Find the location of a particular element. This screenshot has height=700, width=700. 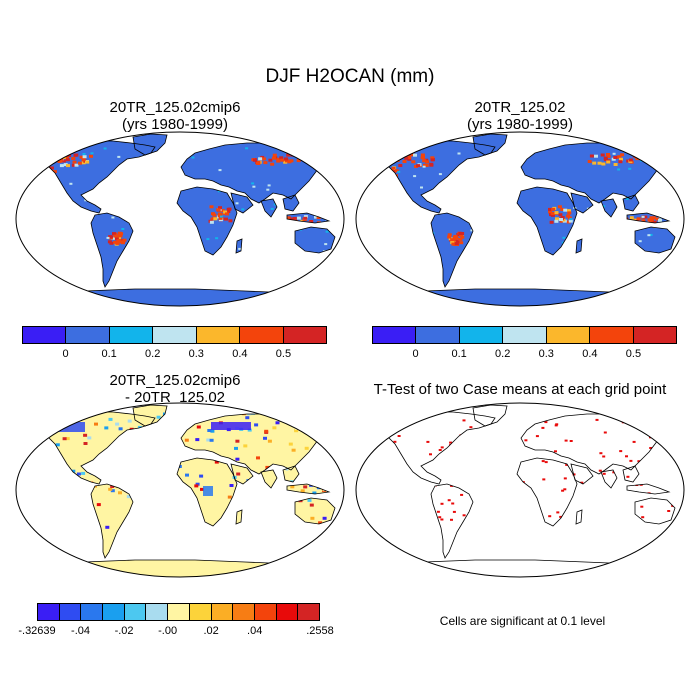

colorbar-tick-label: 0 is located at coordinates (65, 354).